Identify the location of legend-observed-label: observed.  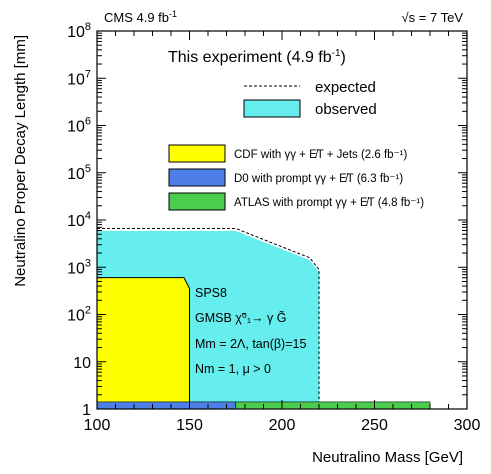
(346, 109).